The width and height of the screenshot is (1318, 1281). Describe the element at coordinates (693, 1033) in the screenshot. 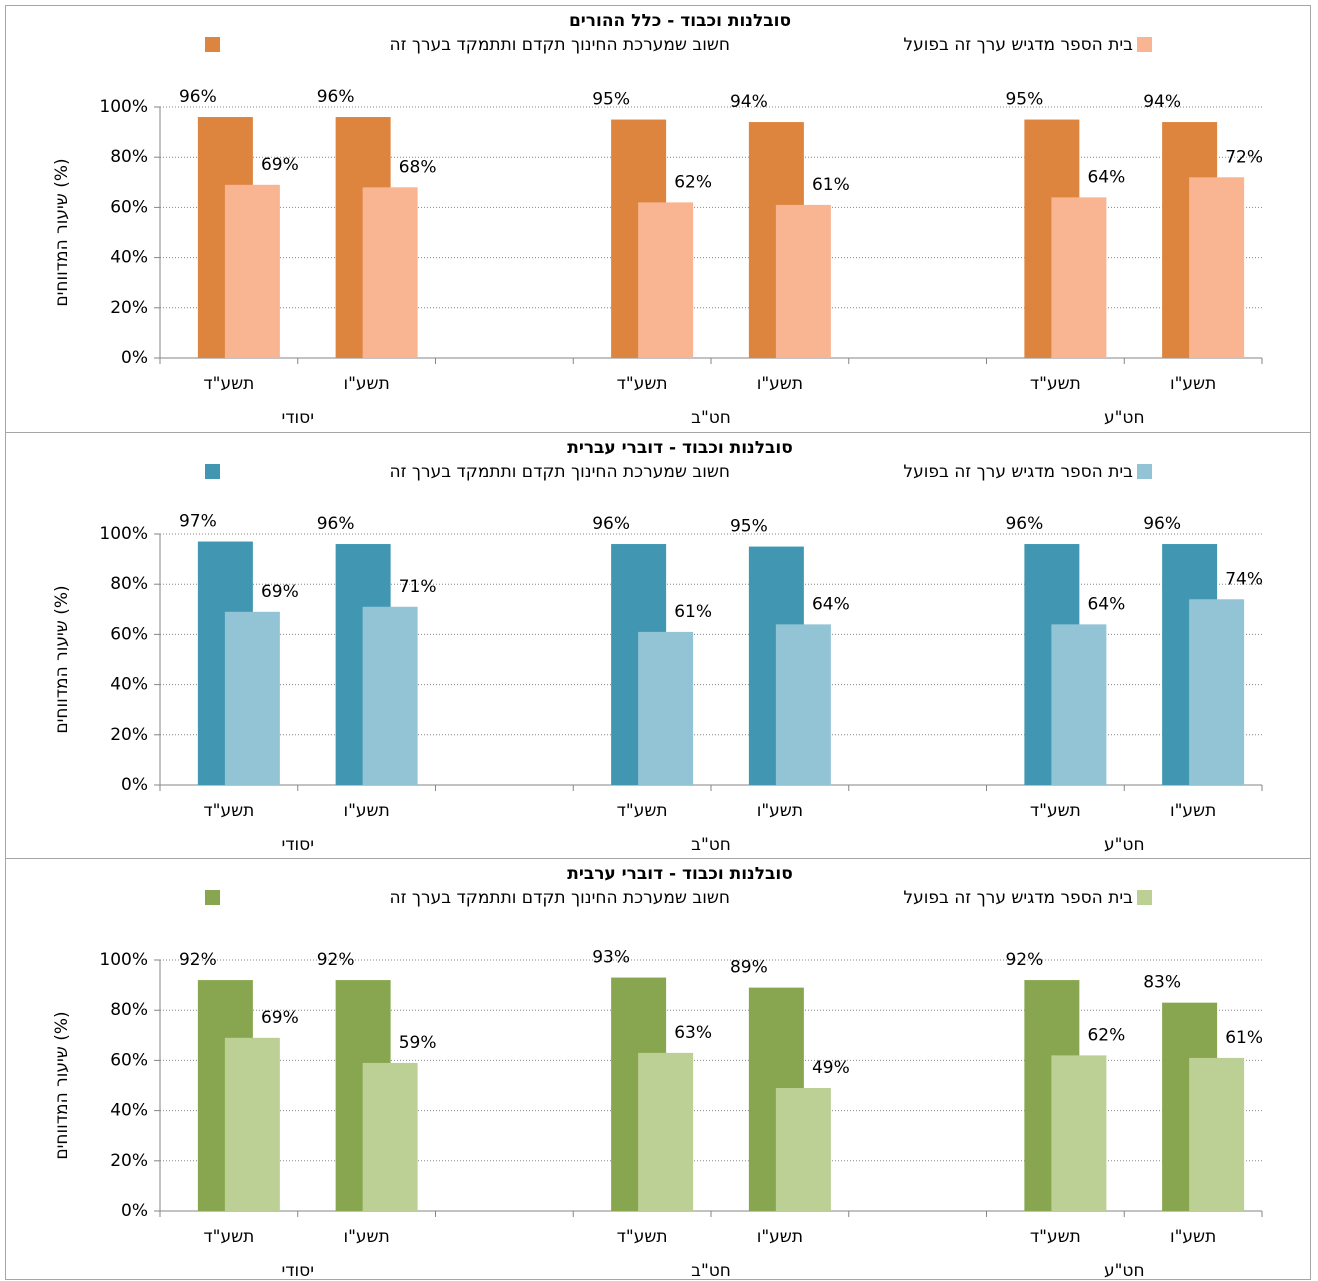

I see `data-label: 63%` at that location.